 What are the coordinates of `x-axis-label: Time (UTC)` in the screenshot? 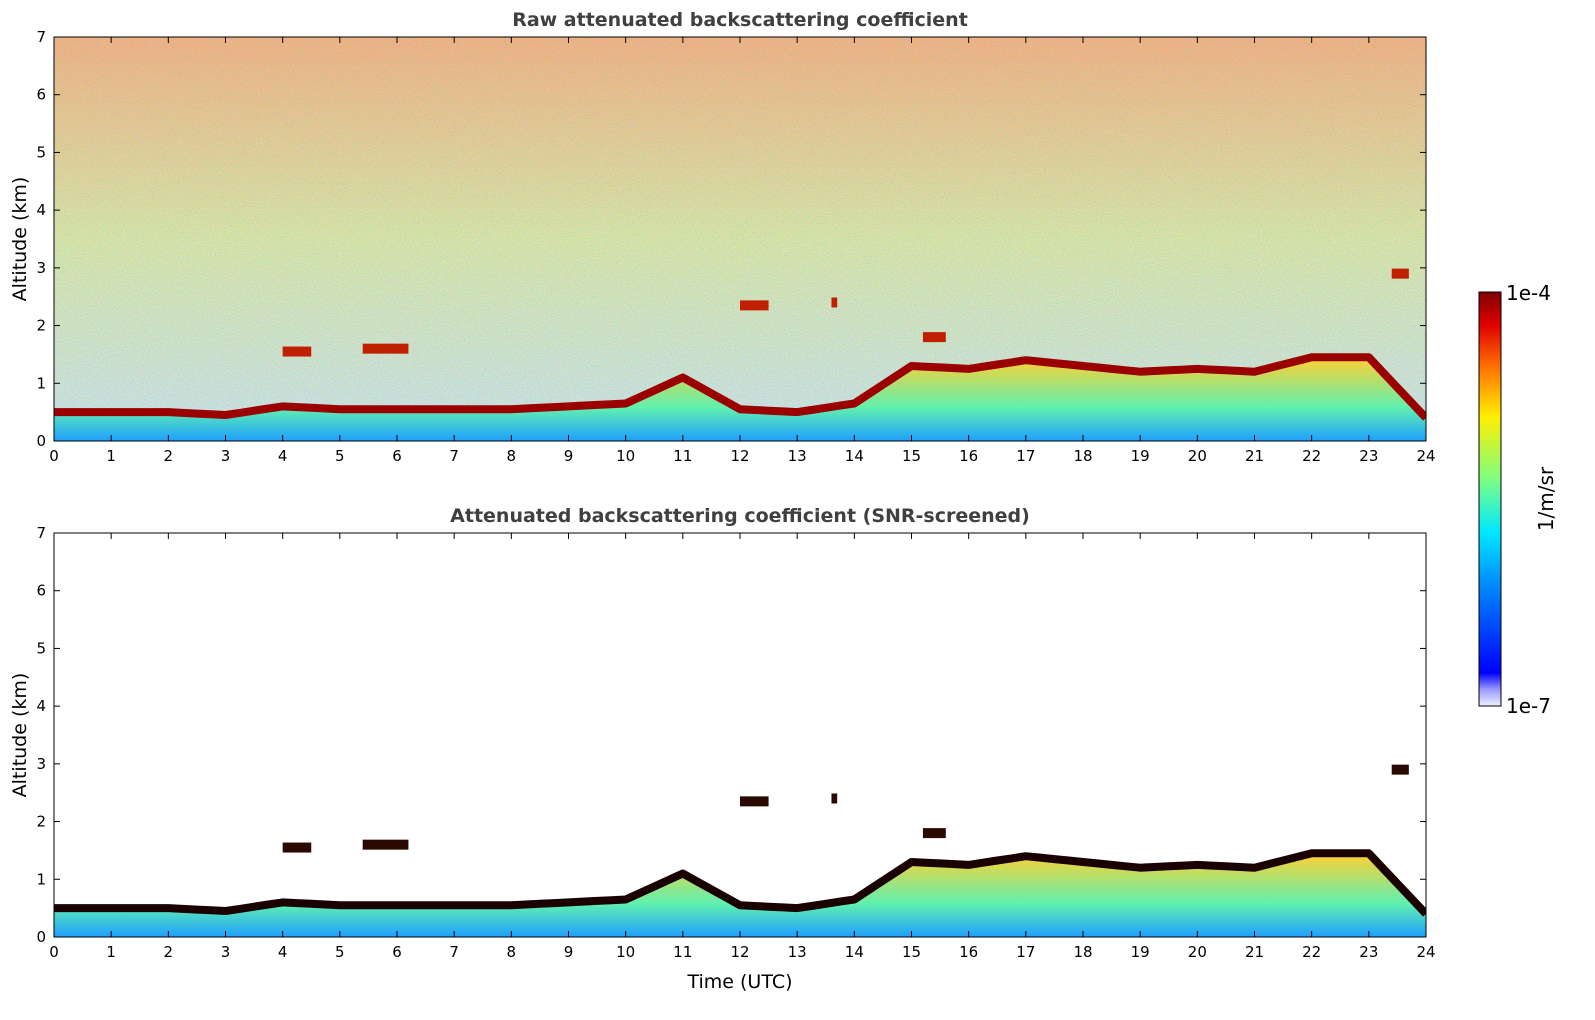 It's located at (739, 982).